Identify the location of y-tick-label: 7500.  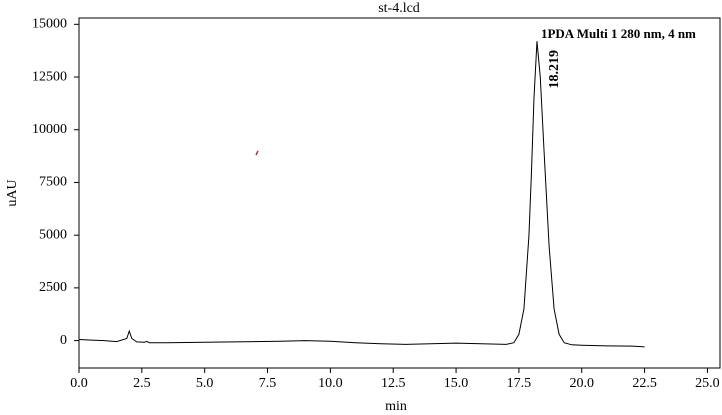
(53, 182).